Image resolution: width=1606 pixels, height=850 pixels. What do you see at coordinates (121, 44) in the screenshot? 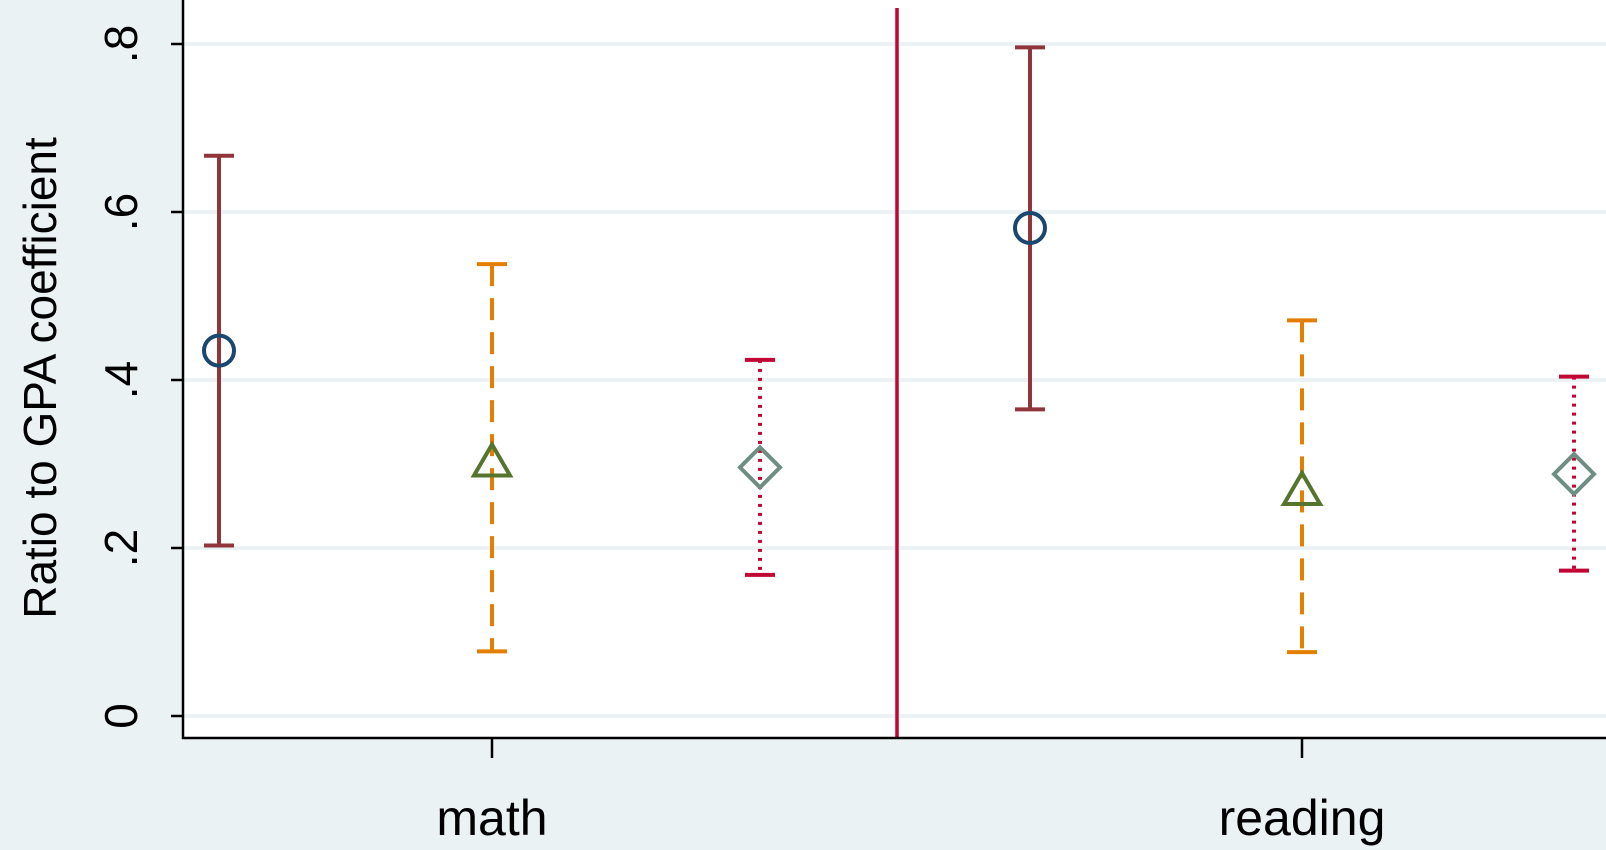
I see `y-tick-label: .8` at bounding box center [121, 44].